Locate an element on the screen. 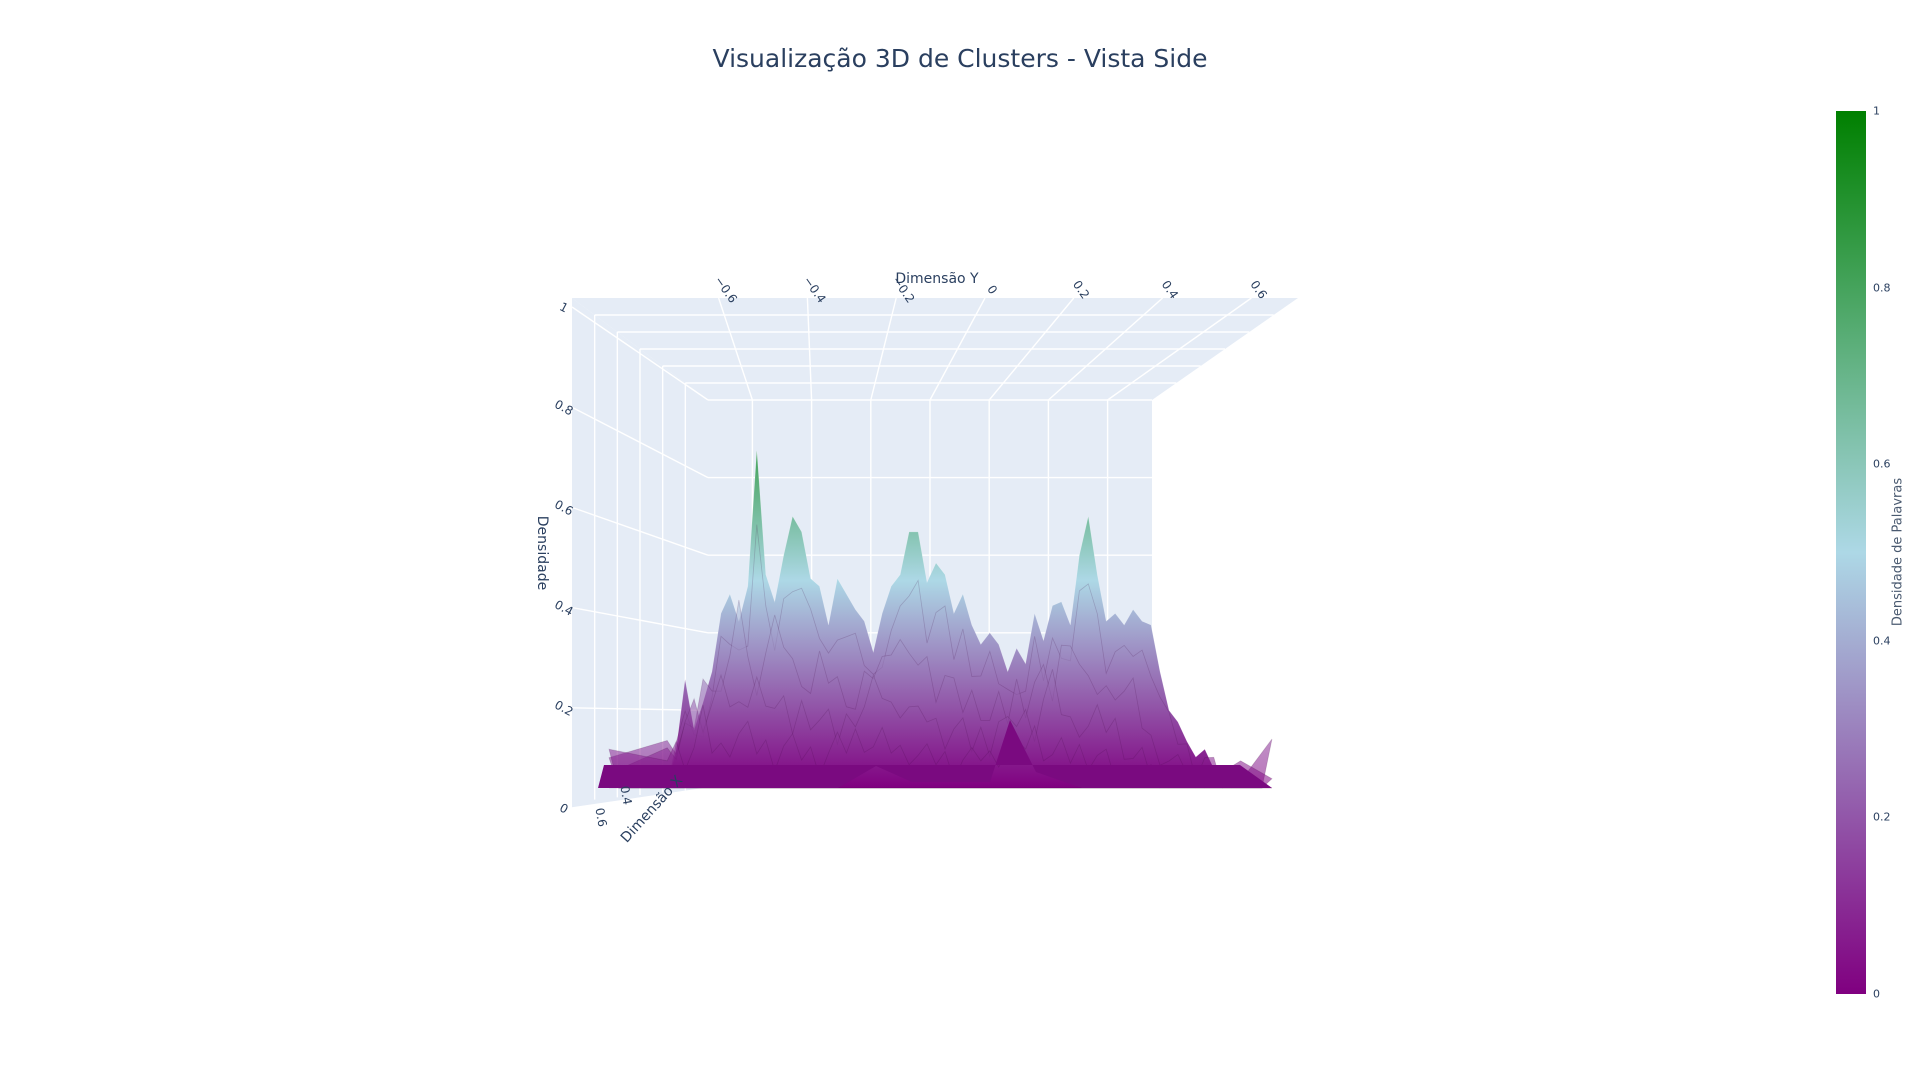  colorbar-tick-label: 0.4 is located at coordinates (1882, 641).